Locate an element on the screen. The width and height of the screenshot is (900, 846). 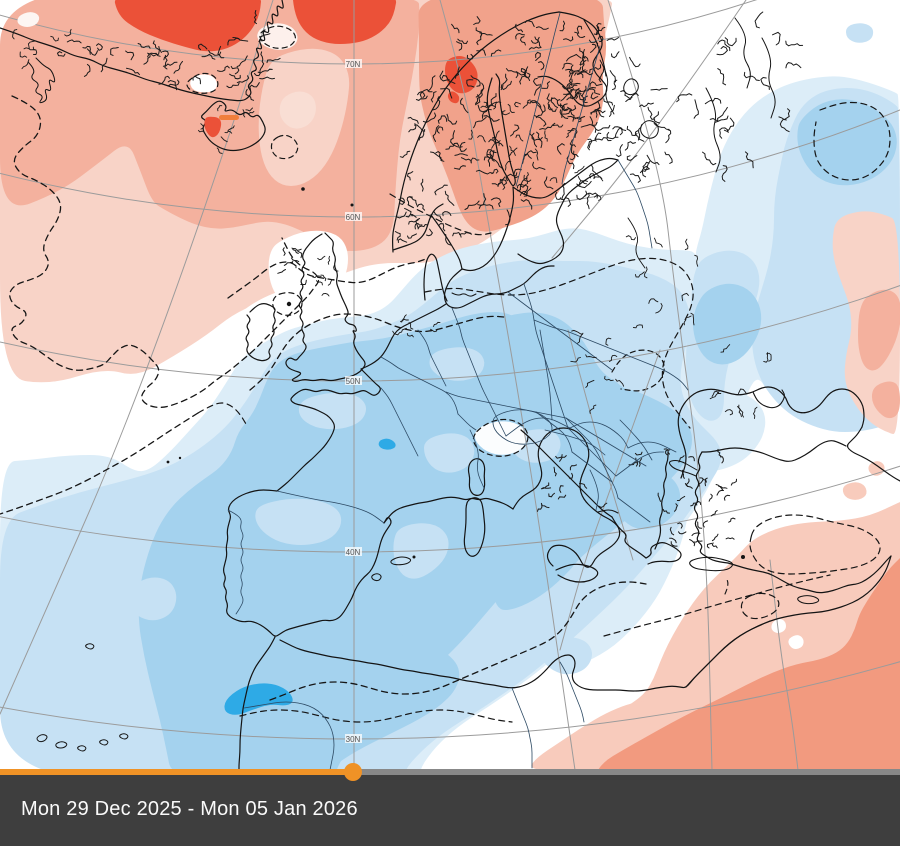
svg-text: 70N is located at coordinates (353, 64).